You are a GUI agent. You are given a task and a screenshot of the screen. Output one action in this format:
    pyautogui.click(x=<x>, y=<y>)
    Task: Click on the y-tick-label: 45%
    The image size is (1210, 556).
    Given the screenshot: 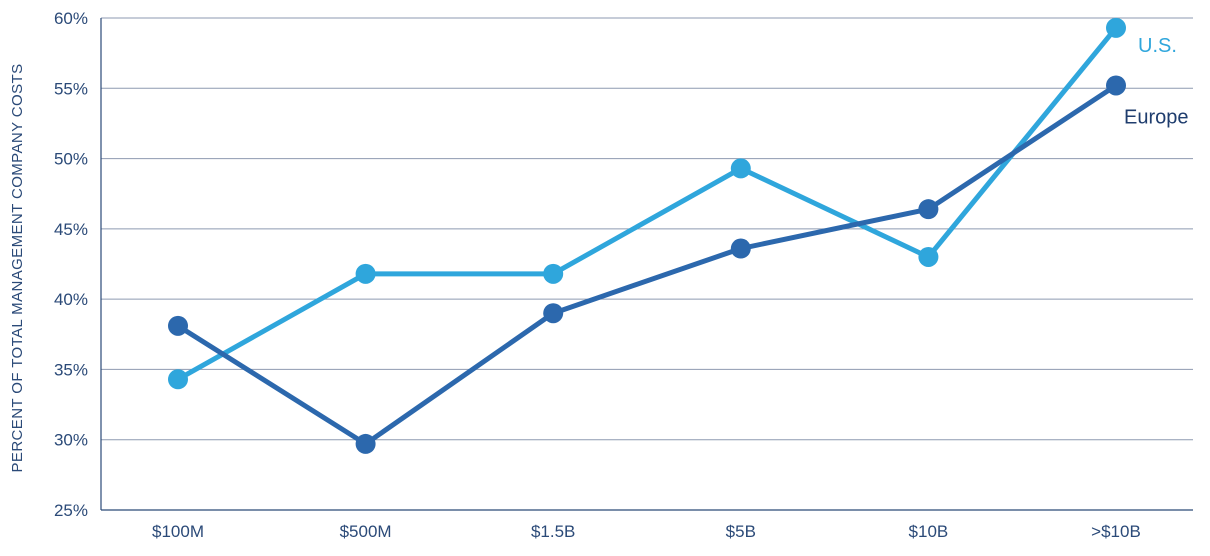 What is the action you would take?
    pyautogui.click(x=71, y=229)
    